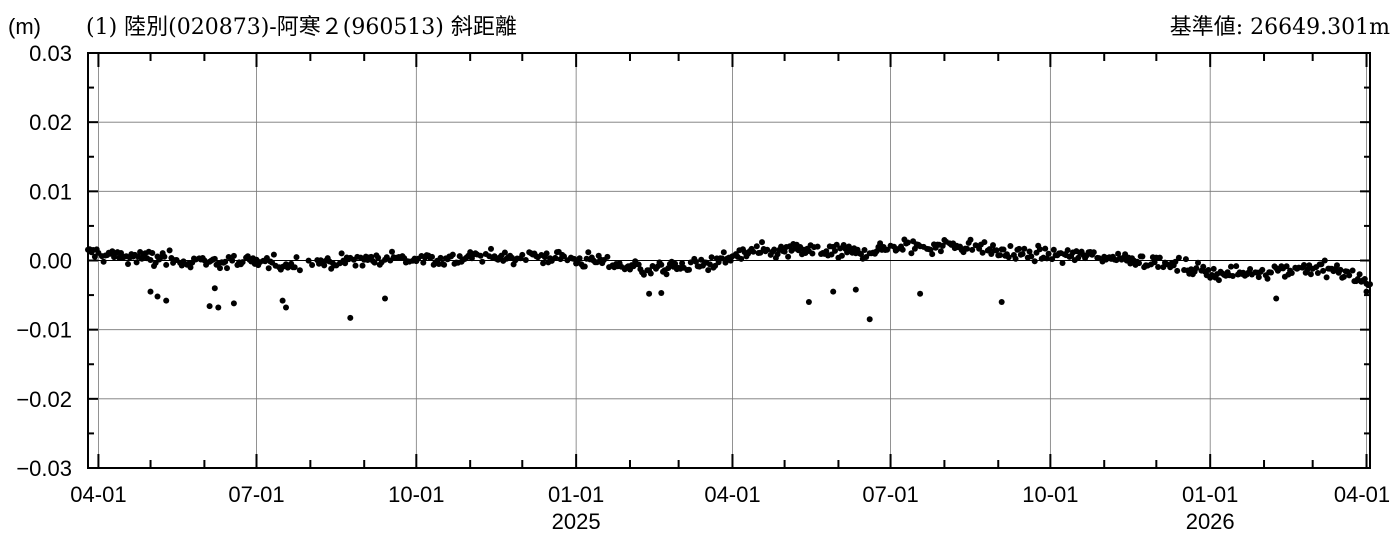 The width and height of the screenshot is (1398, 536). Describe the element at coordinates (576, 521) in the screenshot. I see `x-year-label: 2025` at that location.